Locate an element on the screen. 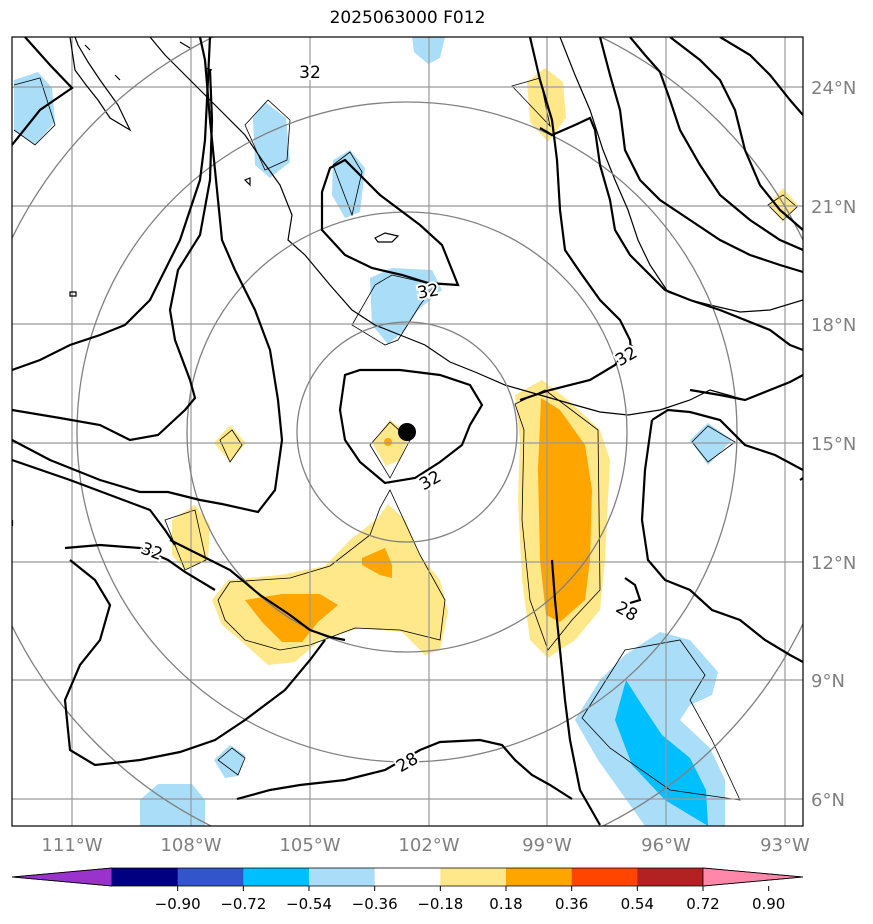 The height and width of the screenshot is (924, 873). colorbar-outline is located at coordinates (407, 877).